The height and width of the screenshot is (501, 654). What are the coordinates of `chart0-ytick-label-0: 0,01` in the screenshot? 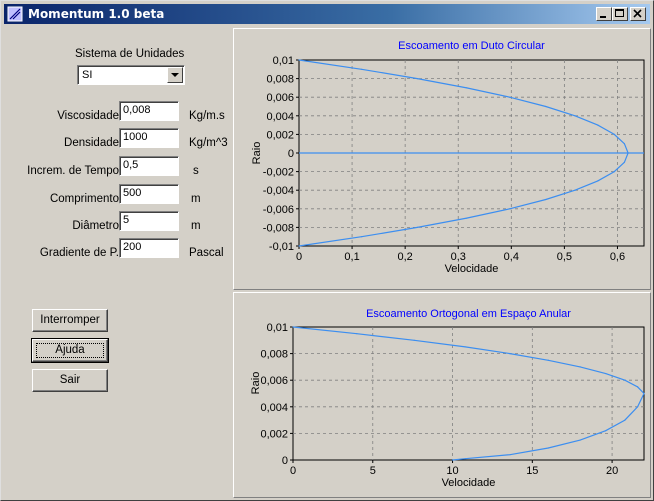 It's located at (283, 61).